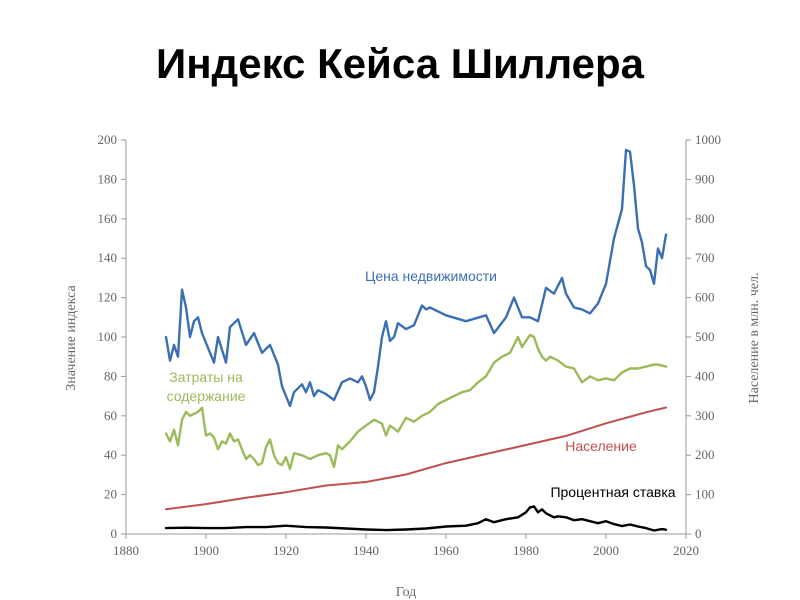 This screenshot has width=800, height=600. I want to click on x-tick-label: 1880, so click(126, 550).